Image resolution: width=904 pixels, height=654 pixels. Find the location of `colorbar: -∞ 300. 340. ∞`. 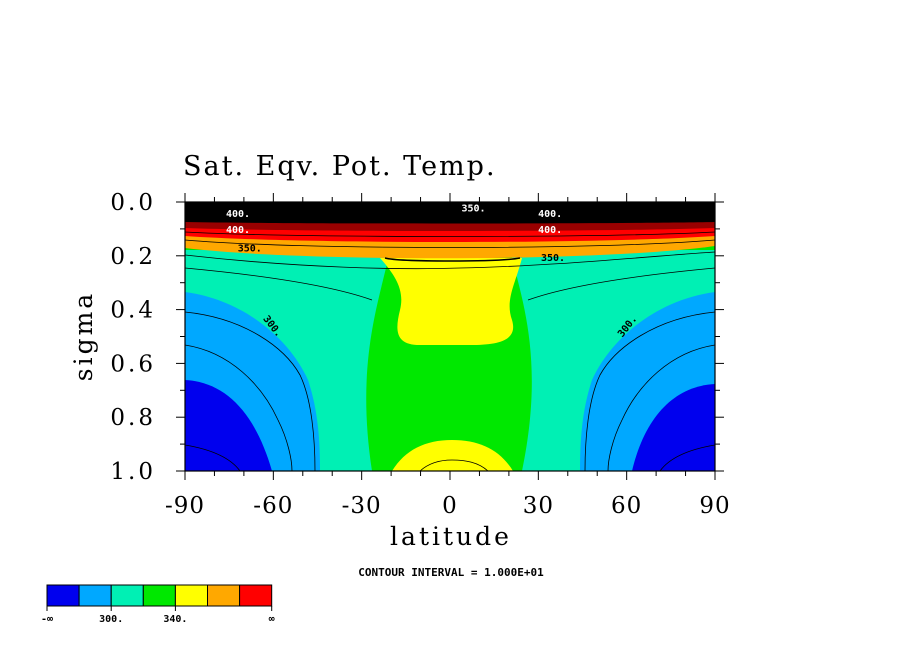

colorbar: -∞ 300. 340. ∞ is located at coordinates (158, 604).